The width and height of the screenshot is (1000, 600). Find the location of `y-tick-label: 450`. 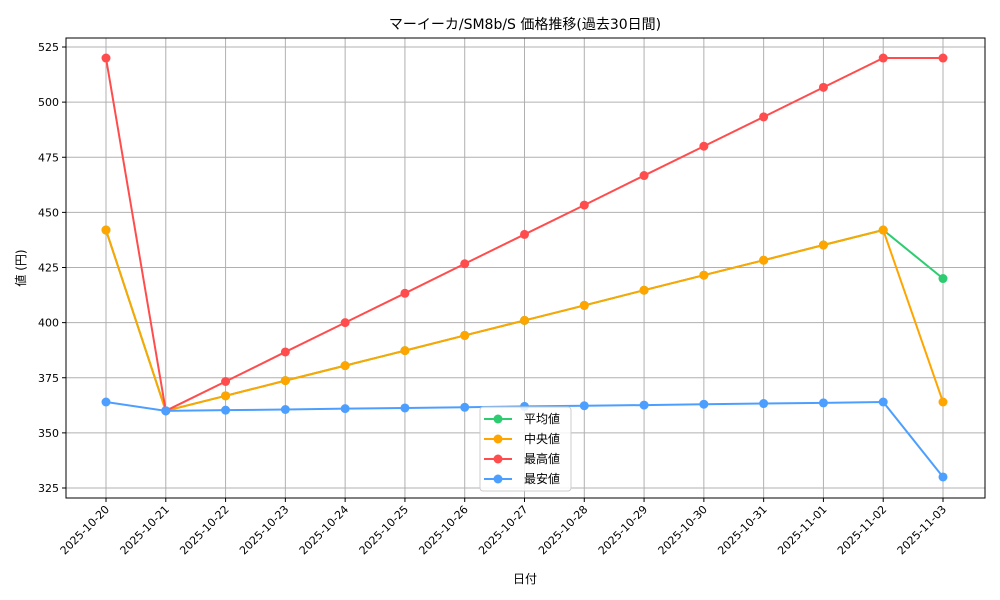

y-tick-label: 450 is located at coordinates (48, 212).